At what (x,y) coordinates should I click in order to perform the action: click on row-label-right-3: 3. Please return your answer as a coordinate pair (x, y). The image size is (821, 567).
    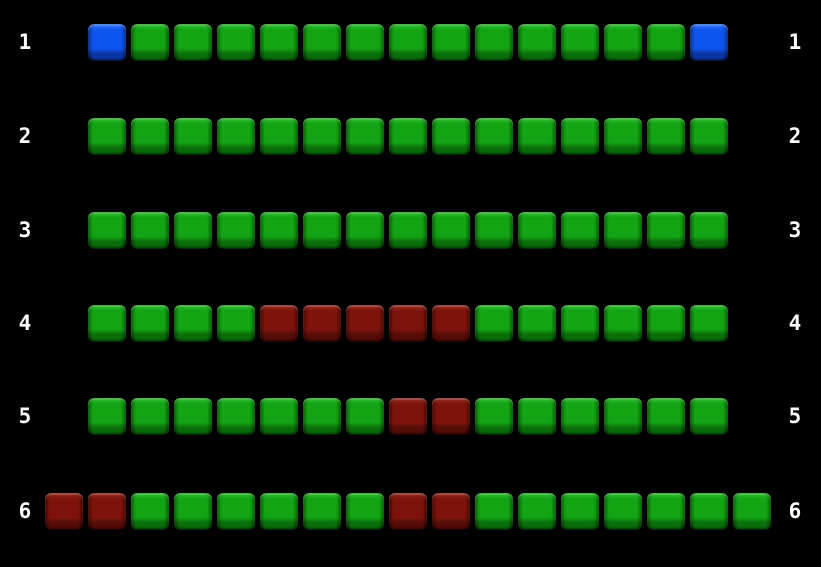
    Looking at the image, I should click on (795, 230).